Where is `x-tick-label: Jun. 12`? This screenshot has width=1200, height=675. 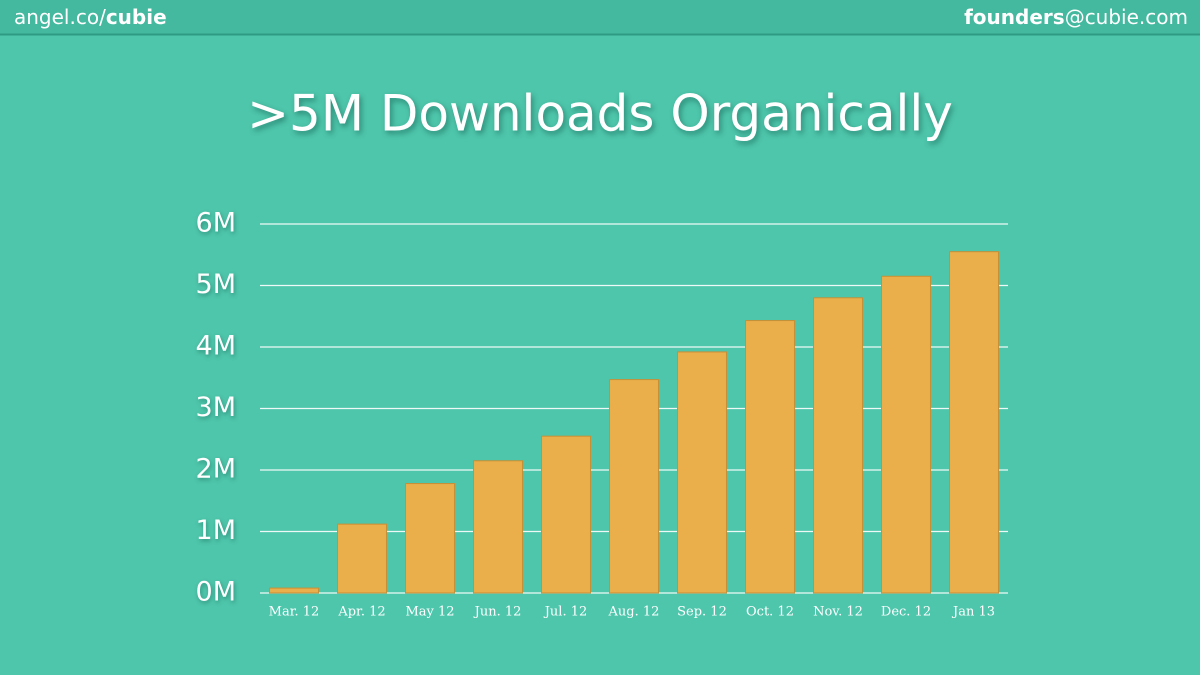 x-tick-label: Jun. 12 is located at coordinates (497, 612).